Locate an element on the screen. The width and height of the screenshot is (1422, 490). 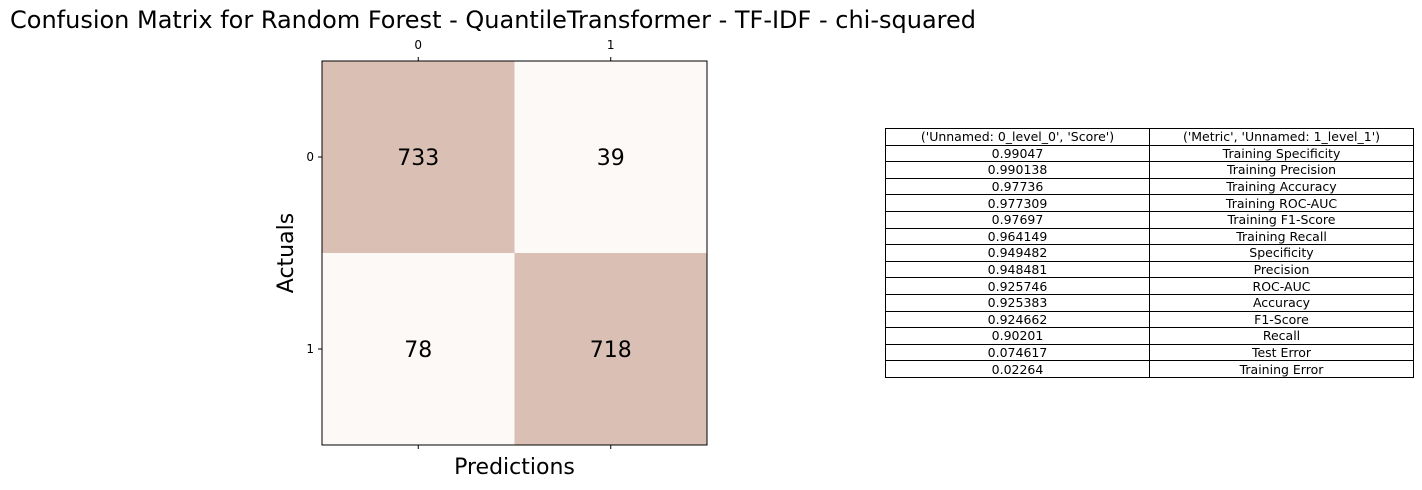
metric-cell: Training Accuracy is located at coordinates (1281, 186).